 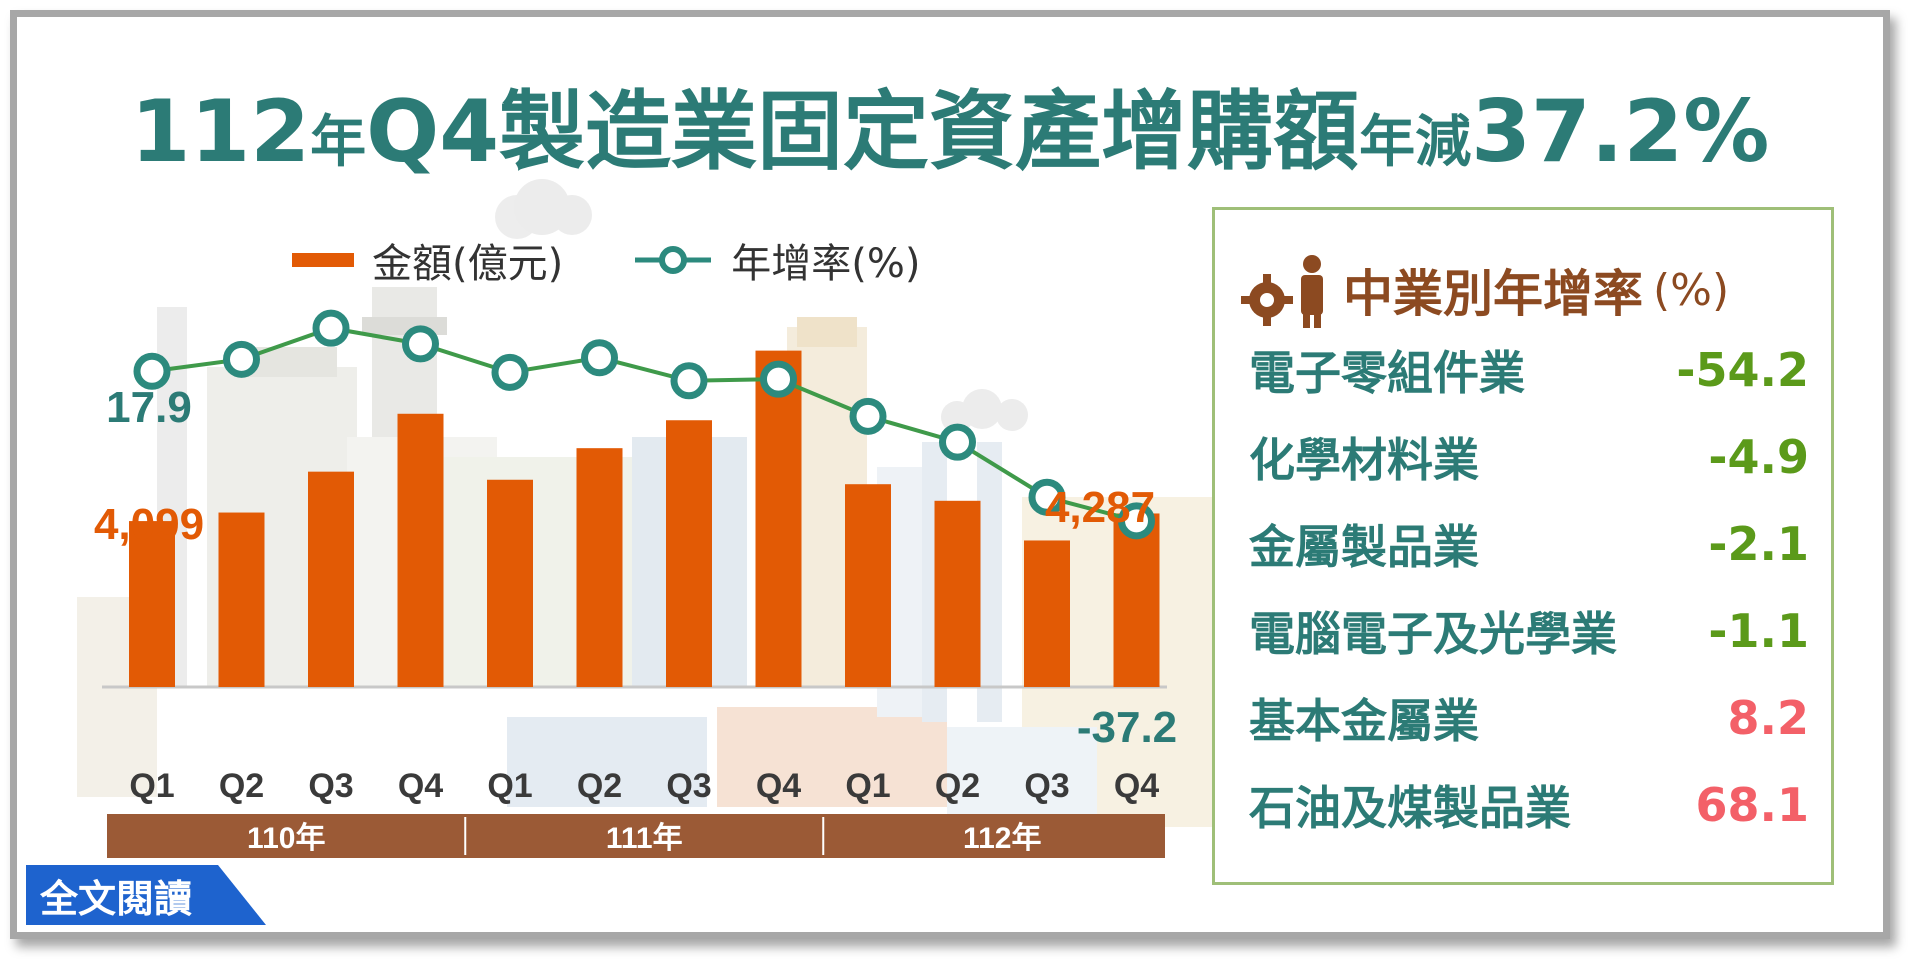 I want to click on read-full-article-button: 全文閱讀, so click(x=146, y=895).